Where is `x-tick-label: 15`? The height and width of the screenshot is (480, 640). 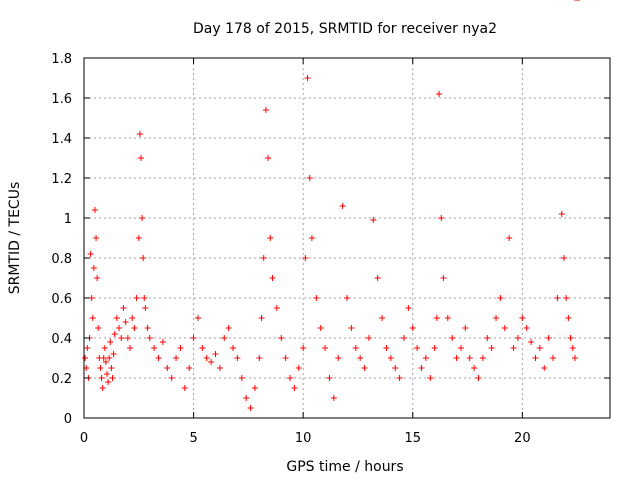 x-tick-label: 15 is located at coordinates (412, 438).